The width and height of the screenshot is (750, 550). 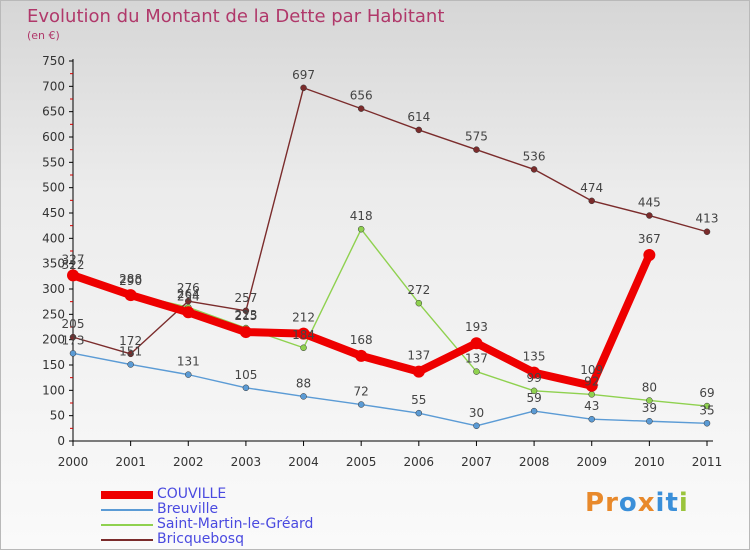 What do you see at coordinates (127, 539) in the screenshot?
I see `legend-swatch-bricquebosq` at bounding box center [127, 539].